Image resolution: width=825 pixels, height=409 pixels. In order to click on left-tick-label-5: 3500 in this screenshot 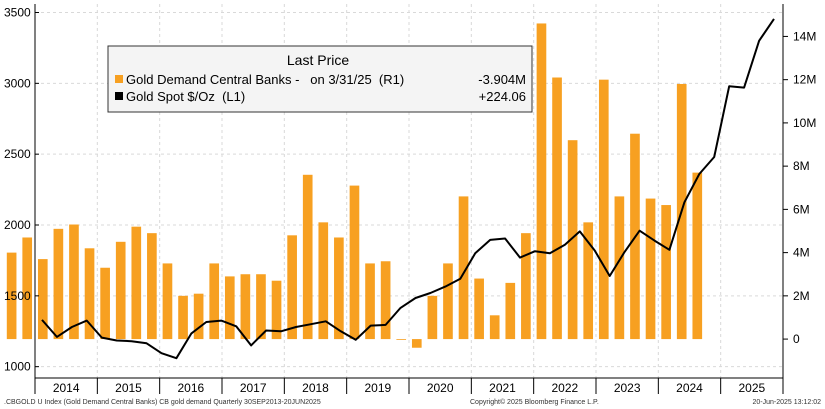, I will do `click(17, 13)`.